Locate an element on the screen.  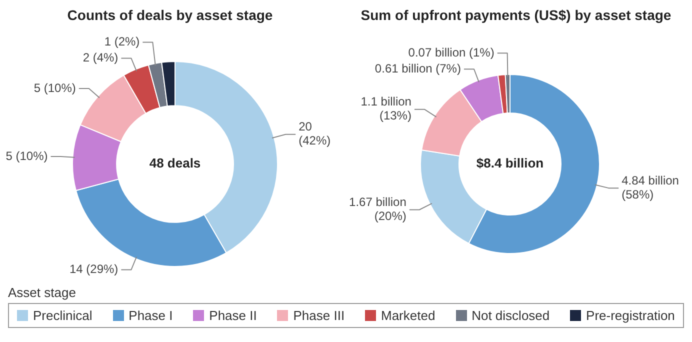
data-label: 4.84 billion (58%) is located at coordinates (650, 187).